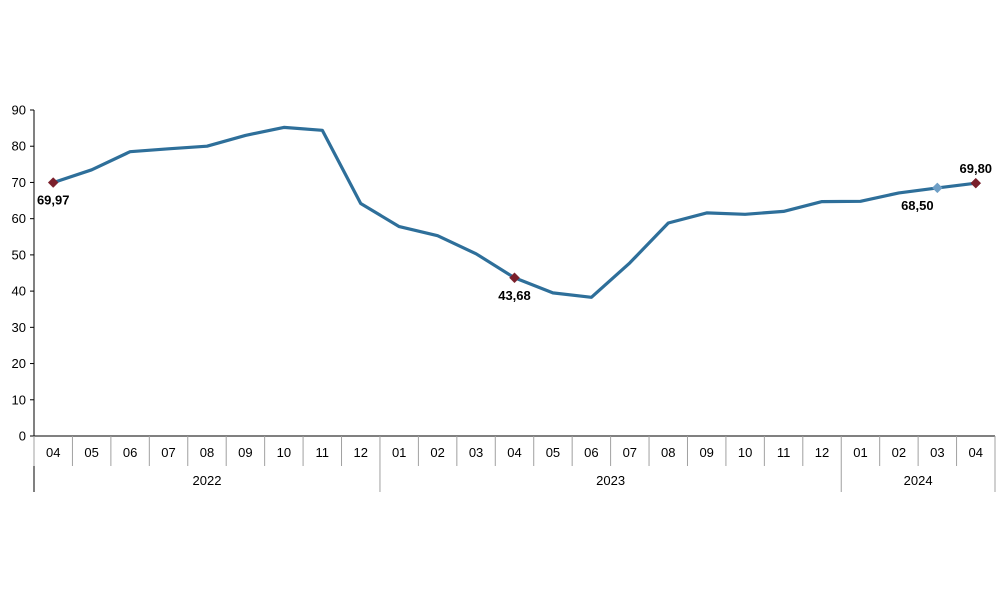  Describe the element at coordinates (22, 436) in the screenshot. I see `y-tick-label: 0` at that location.